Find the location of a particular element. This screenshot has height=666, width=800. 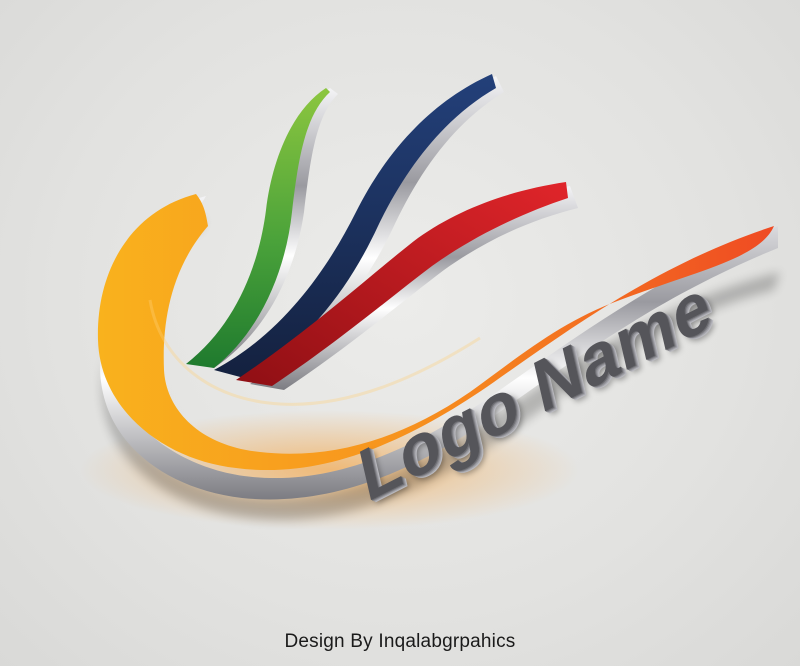

designer-credit: Design By Inqalabgrpahics is located at coordinates (400, 641).